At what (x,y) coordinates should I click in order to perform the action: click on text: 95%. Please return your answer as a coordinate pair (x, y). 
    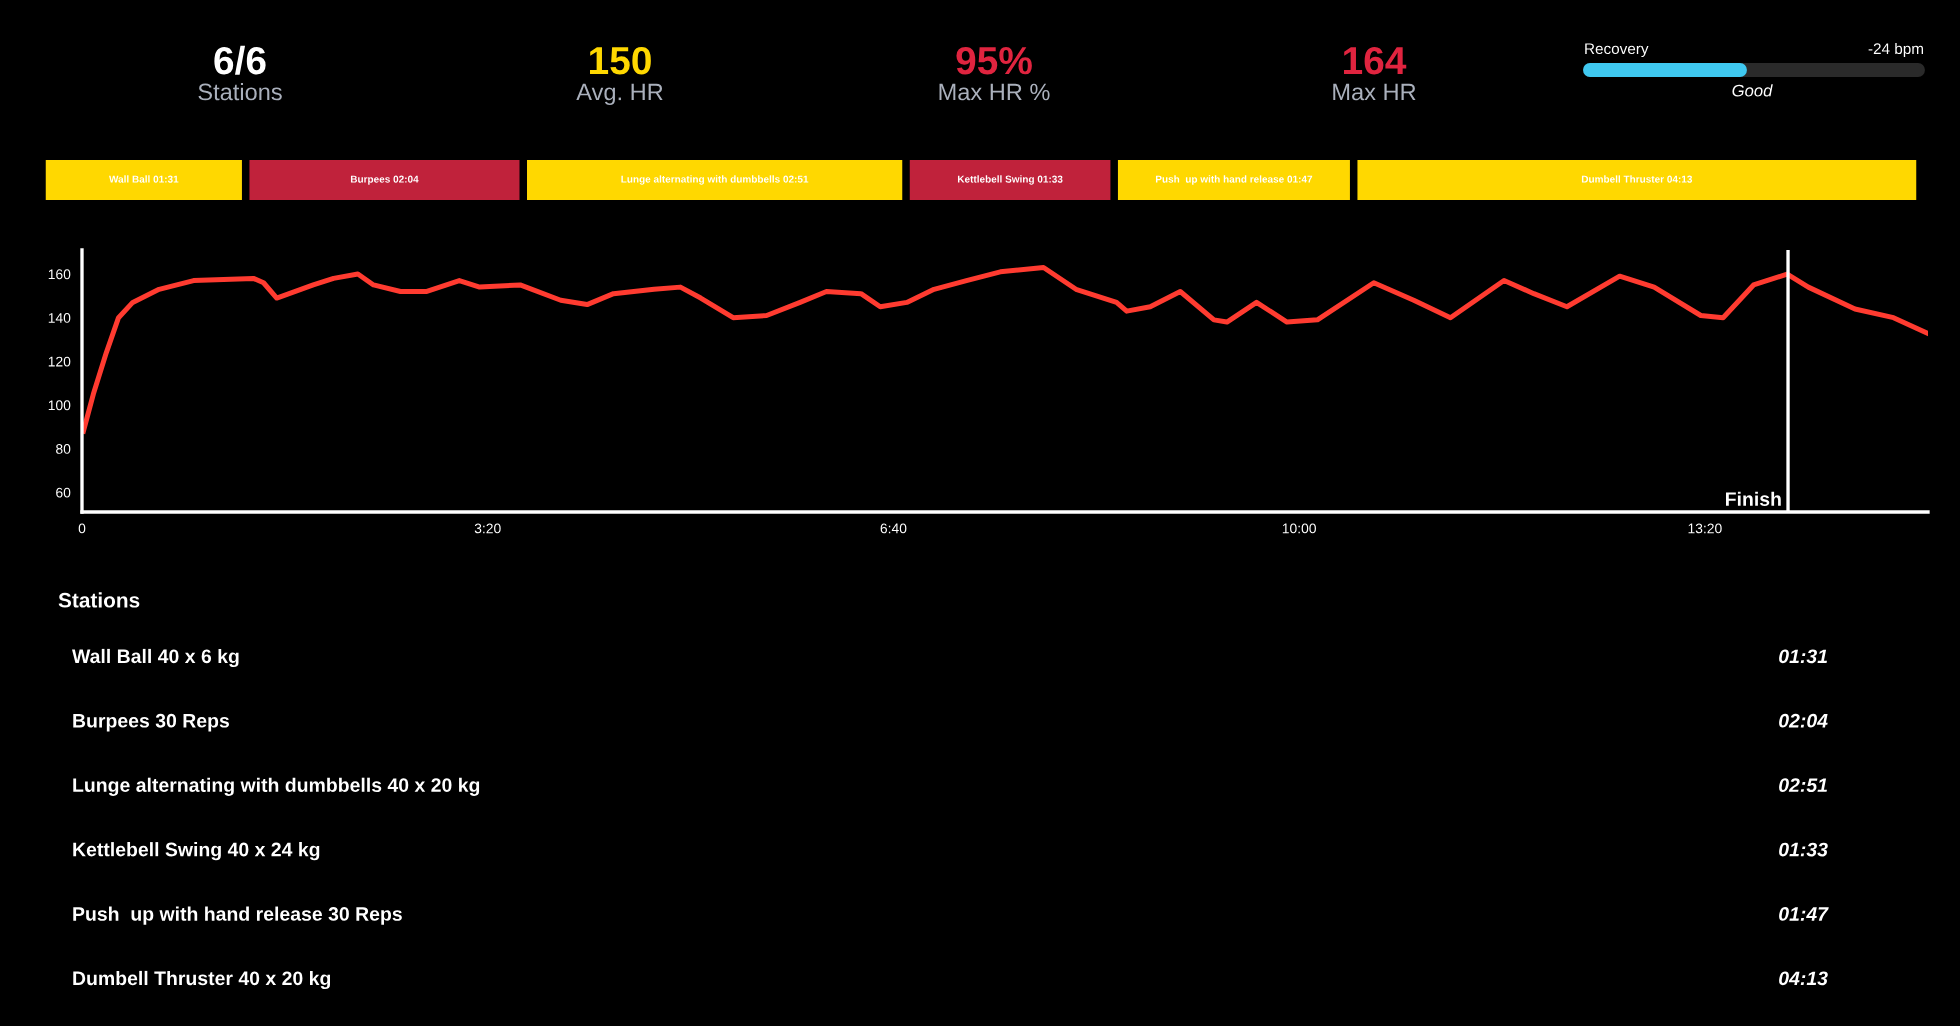
    Looking at the image, I should click on (994, 60).